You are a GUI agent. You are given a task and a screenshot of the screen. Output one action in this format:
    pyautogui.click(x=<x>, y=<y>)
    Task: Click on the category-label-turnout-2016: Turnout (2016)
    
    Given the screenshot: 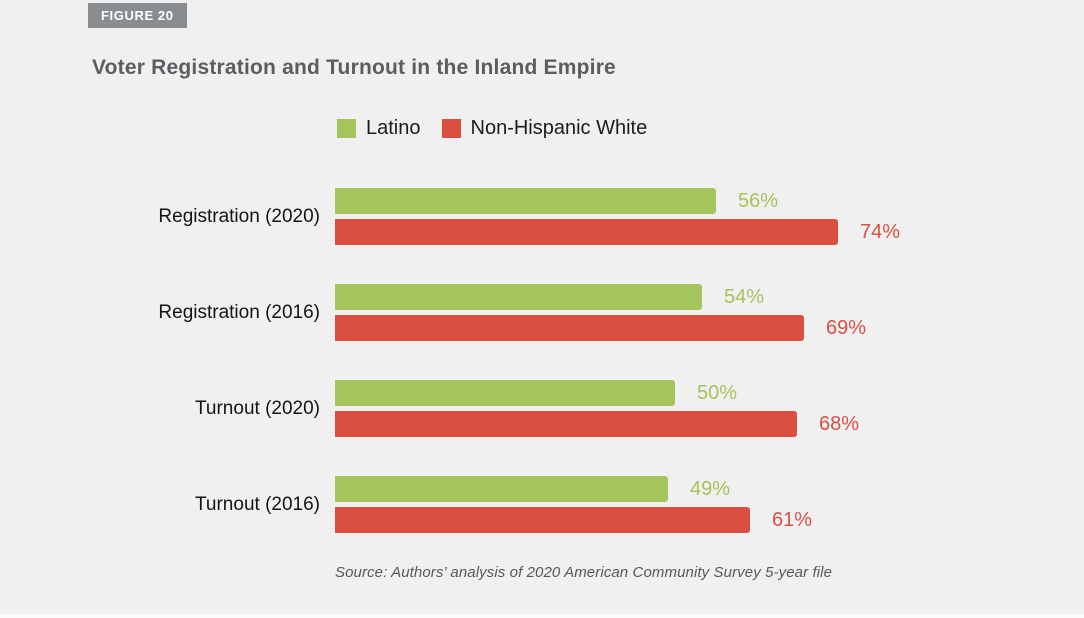 What is the action you would take?
    pyautogui.click(x=257, y=504)
    